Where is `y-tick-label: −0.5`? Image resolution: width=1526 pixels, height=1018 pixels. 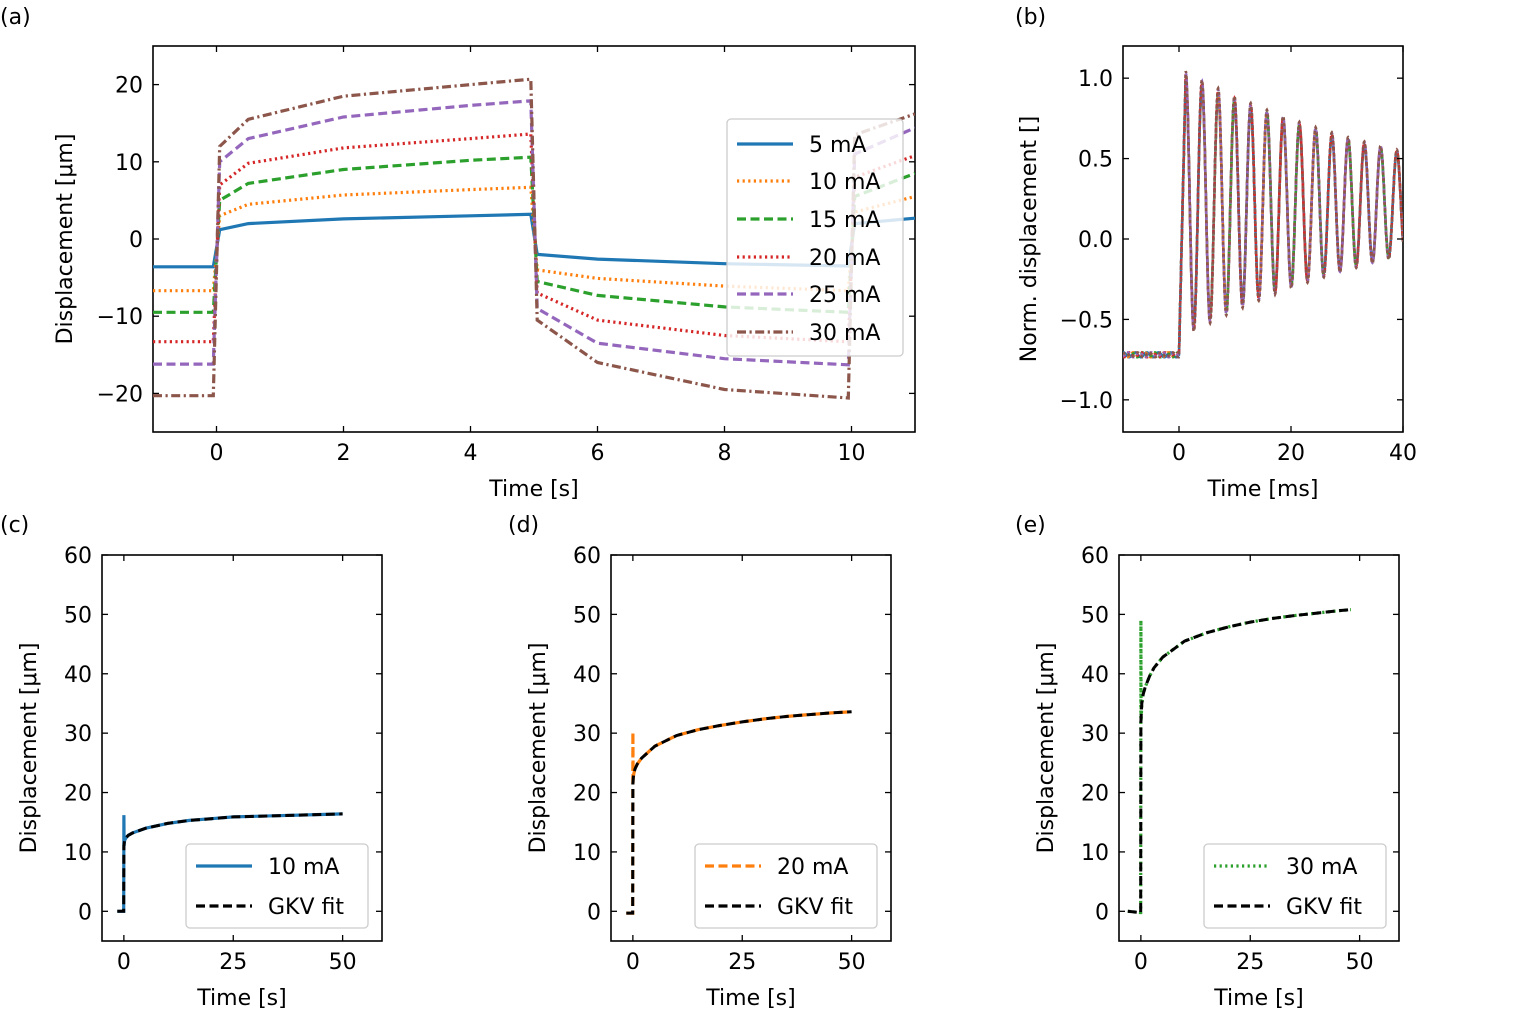 y-tick-label: −0.5 is located at coordinates (1086, 320).